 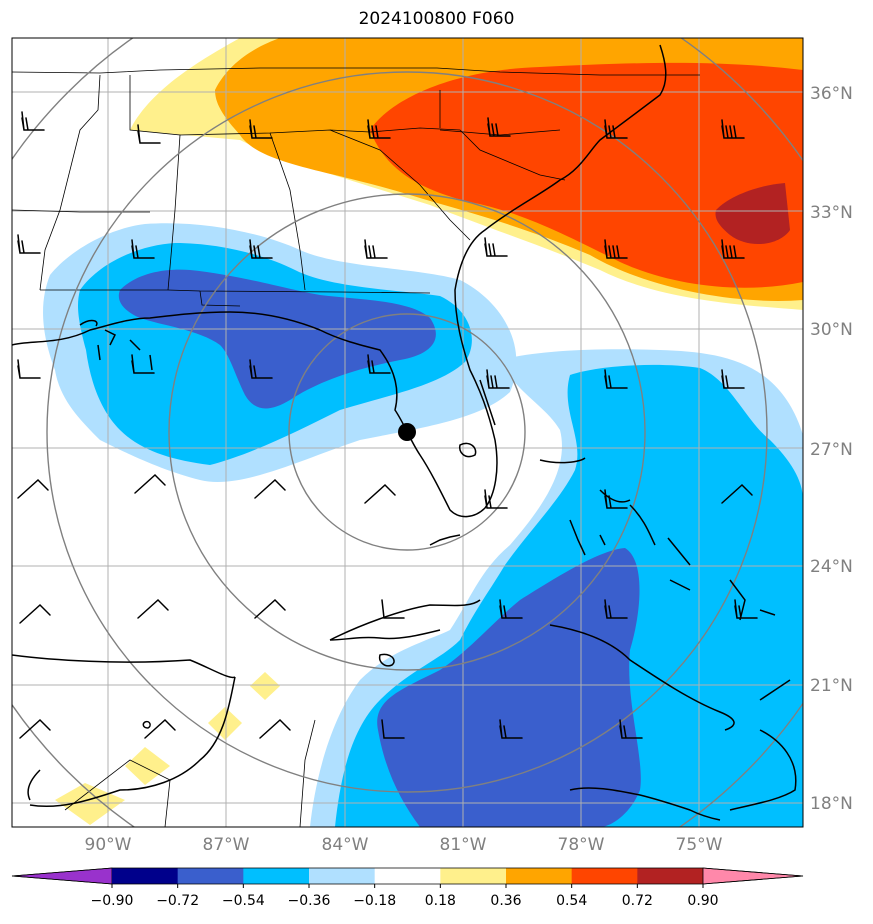 I want to click on contour-pos-max, so click(x=752, y=214).